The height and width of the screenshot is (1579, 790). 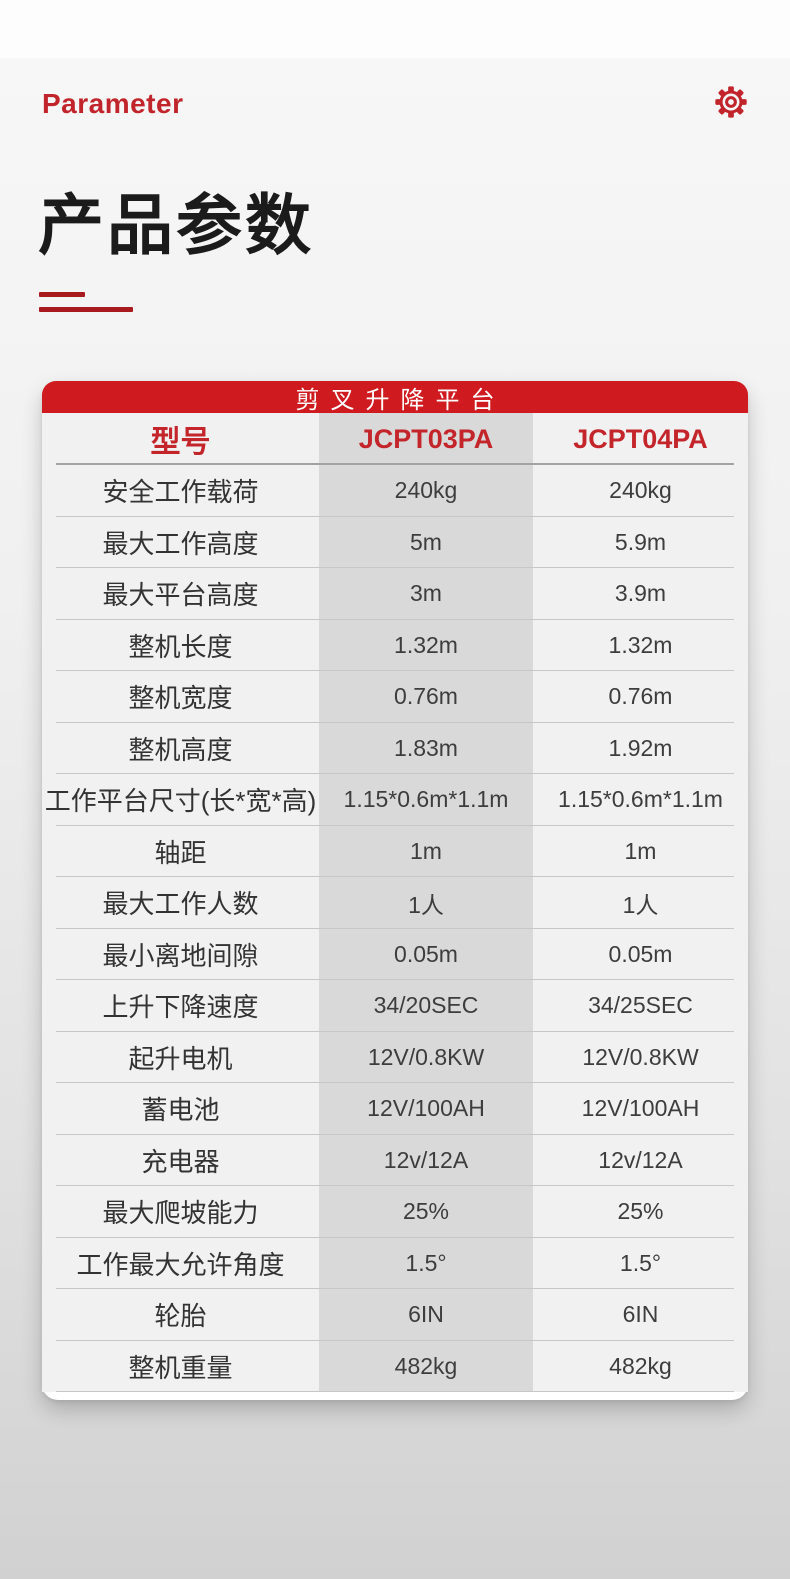 What do you see at coordinates (640, 490) in the screenshot?
I see `row-value-jcpt04pa: 240kg` at bounding box center [640, 490].